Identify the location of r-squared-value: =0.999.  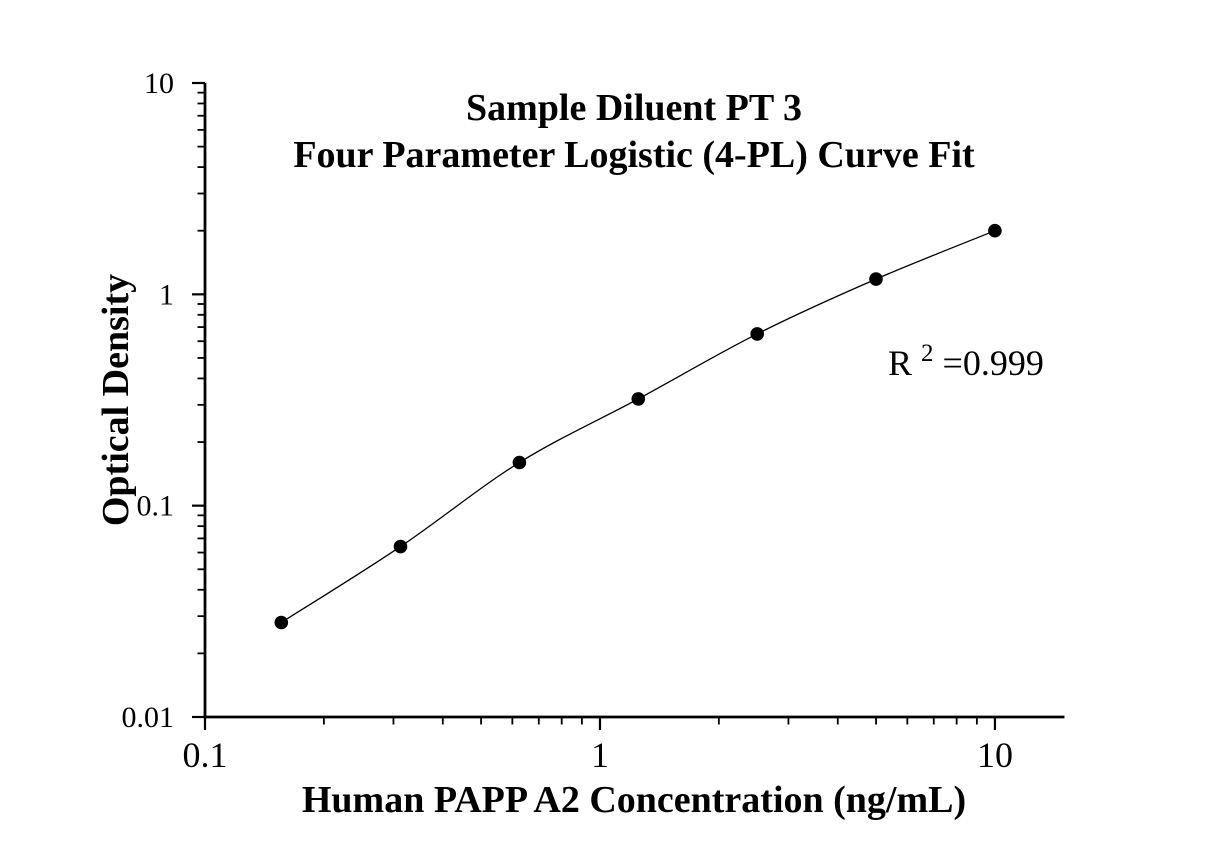
(993, 363).